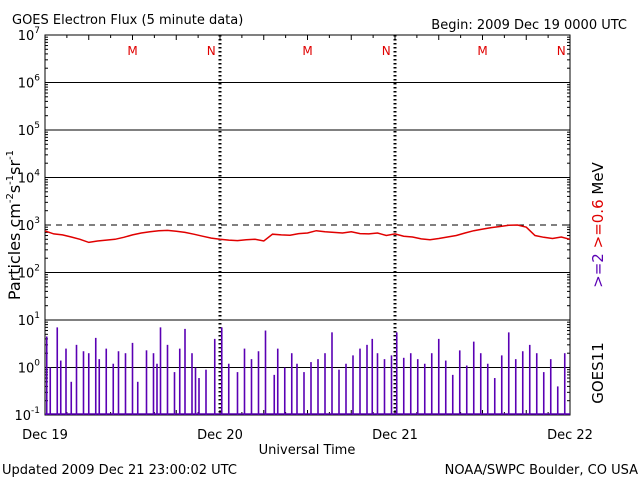 This screenshot has width=640, height=480. Describe the element at coordinates (29, 130) in the screenshot. I see `y-tick-label: 10⁵` at that location.